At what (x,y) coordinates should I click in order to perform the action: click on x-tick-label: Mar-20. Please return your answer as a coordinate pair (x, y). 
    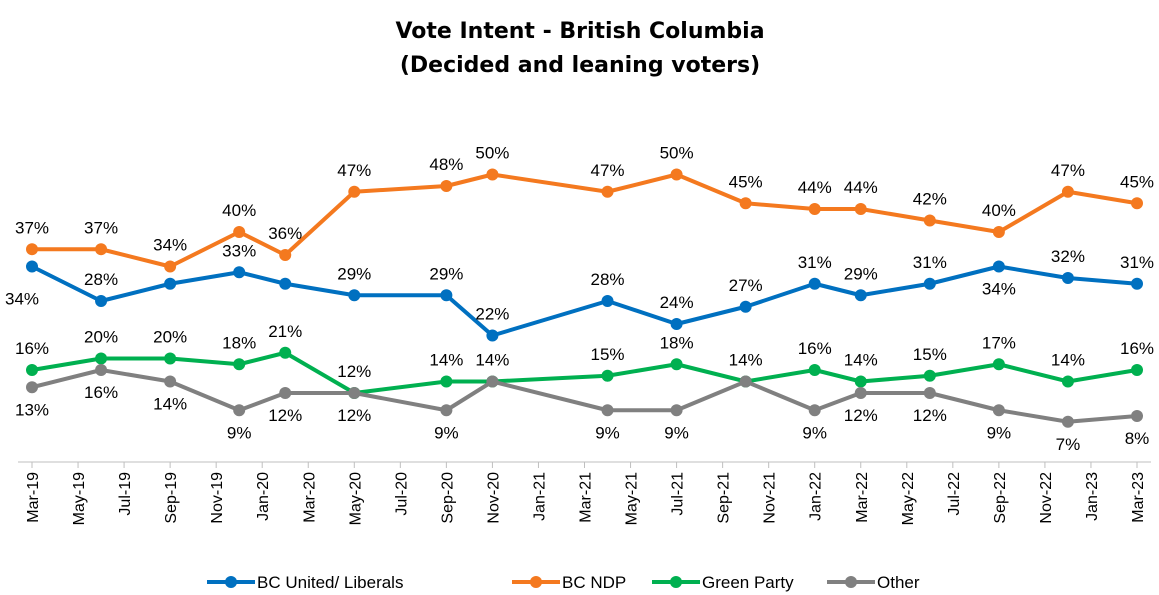
    Looking at the image, I should click on (309, 497).